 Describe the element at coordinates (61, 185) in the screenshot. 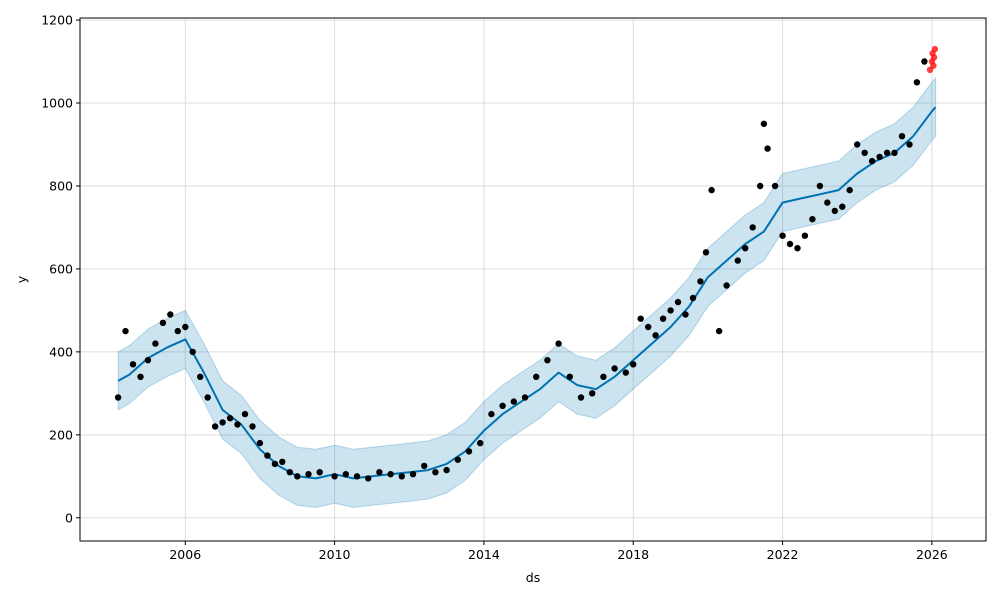

I see `y-tick-label: 800` at that location.